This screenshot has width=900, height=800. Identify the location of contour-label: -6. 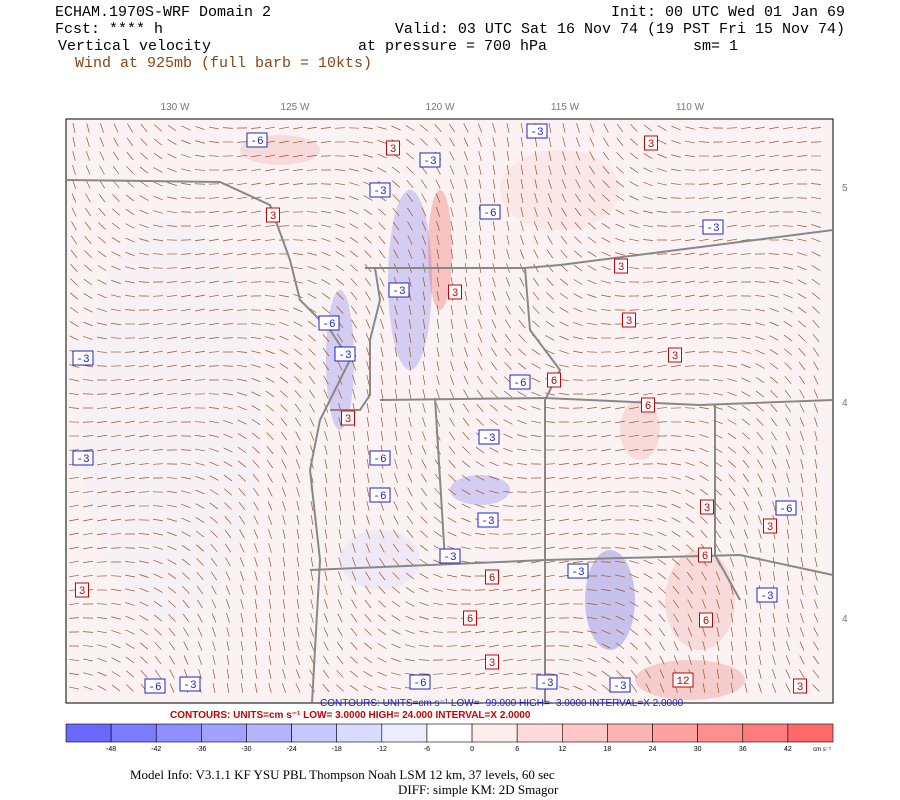
(379, 460).